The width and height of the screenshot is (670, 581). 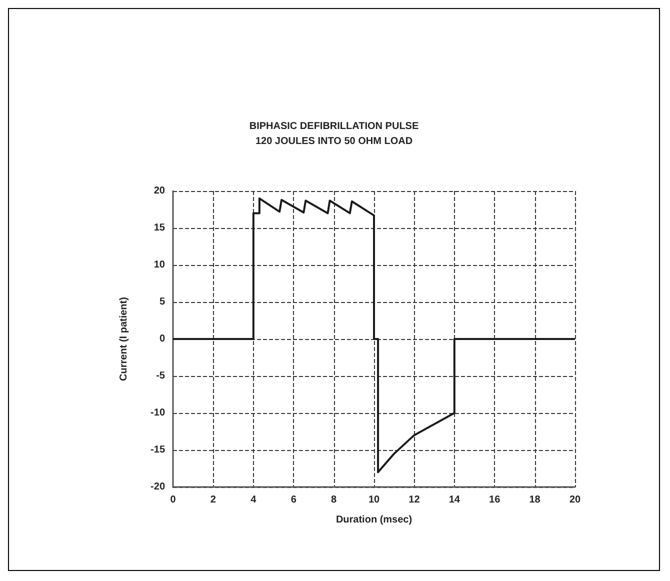 I want to click on x-tick-label: 12, so click(x=414, y=500).